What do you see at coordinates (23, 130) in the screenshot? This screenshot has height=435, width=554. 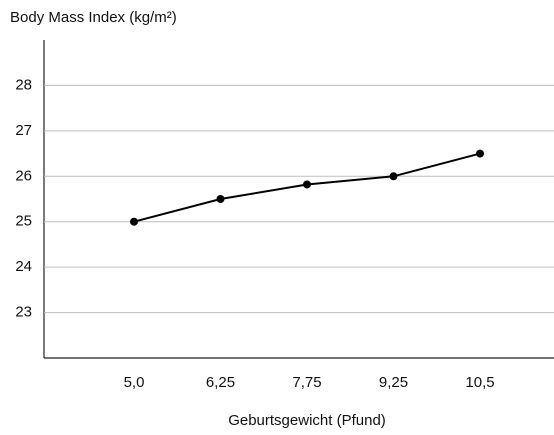 I see `y-tick-label: 27` at bounding box center [23, 130].